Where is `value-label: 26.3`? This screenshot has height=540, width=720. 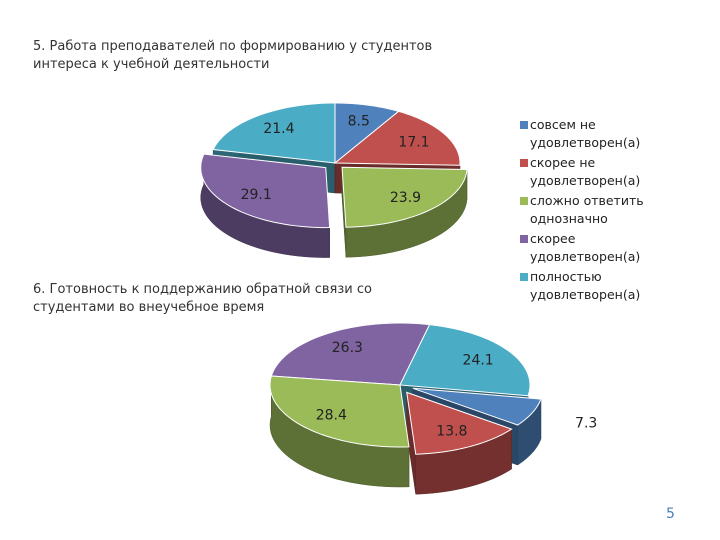 value-label: 26.3 is located at coordinates (347, 348).